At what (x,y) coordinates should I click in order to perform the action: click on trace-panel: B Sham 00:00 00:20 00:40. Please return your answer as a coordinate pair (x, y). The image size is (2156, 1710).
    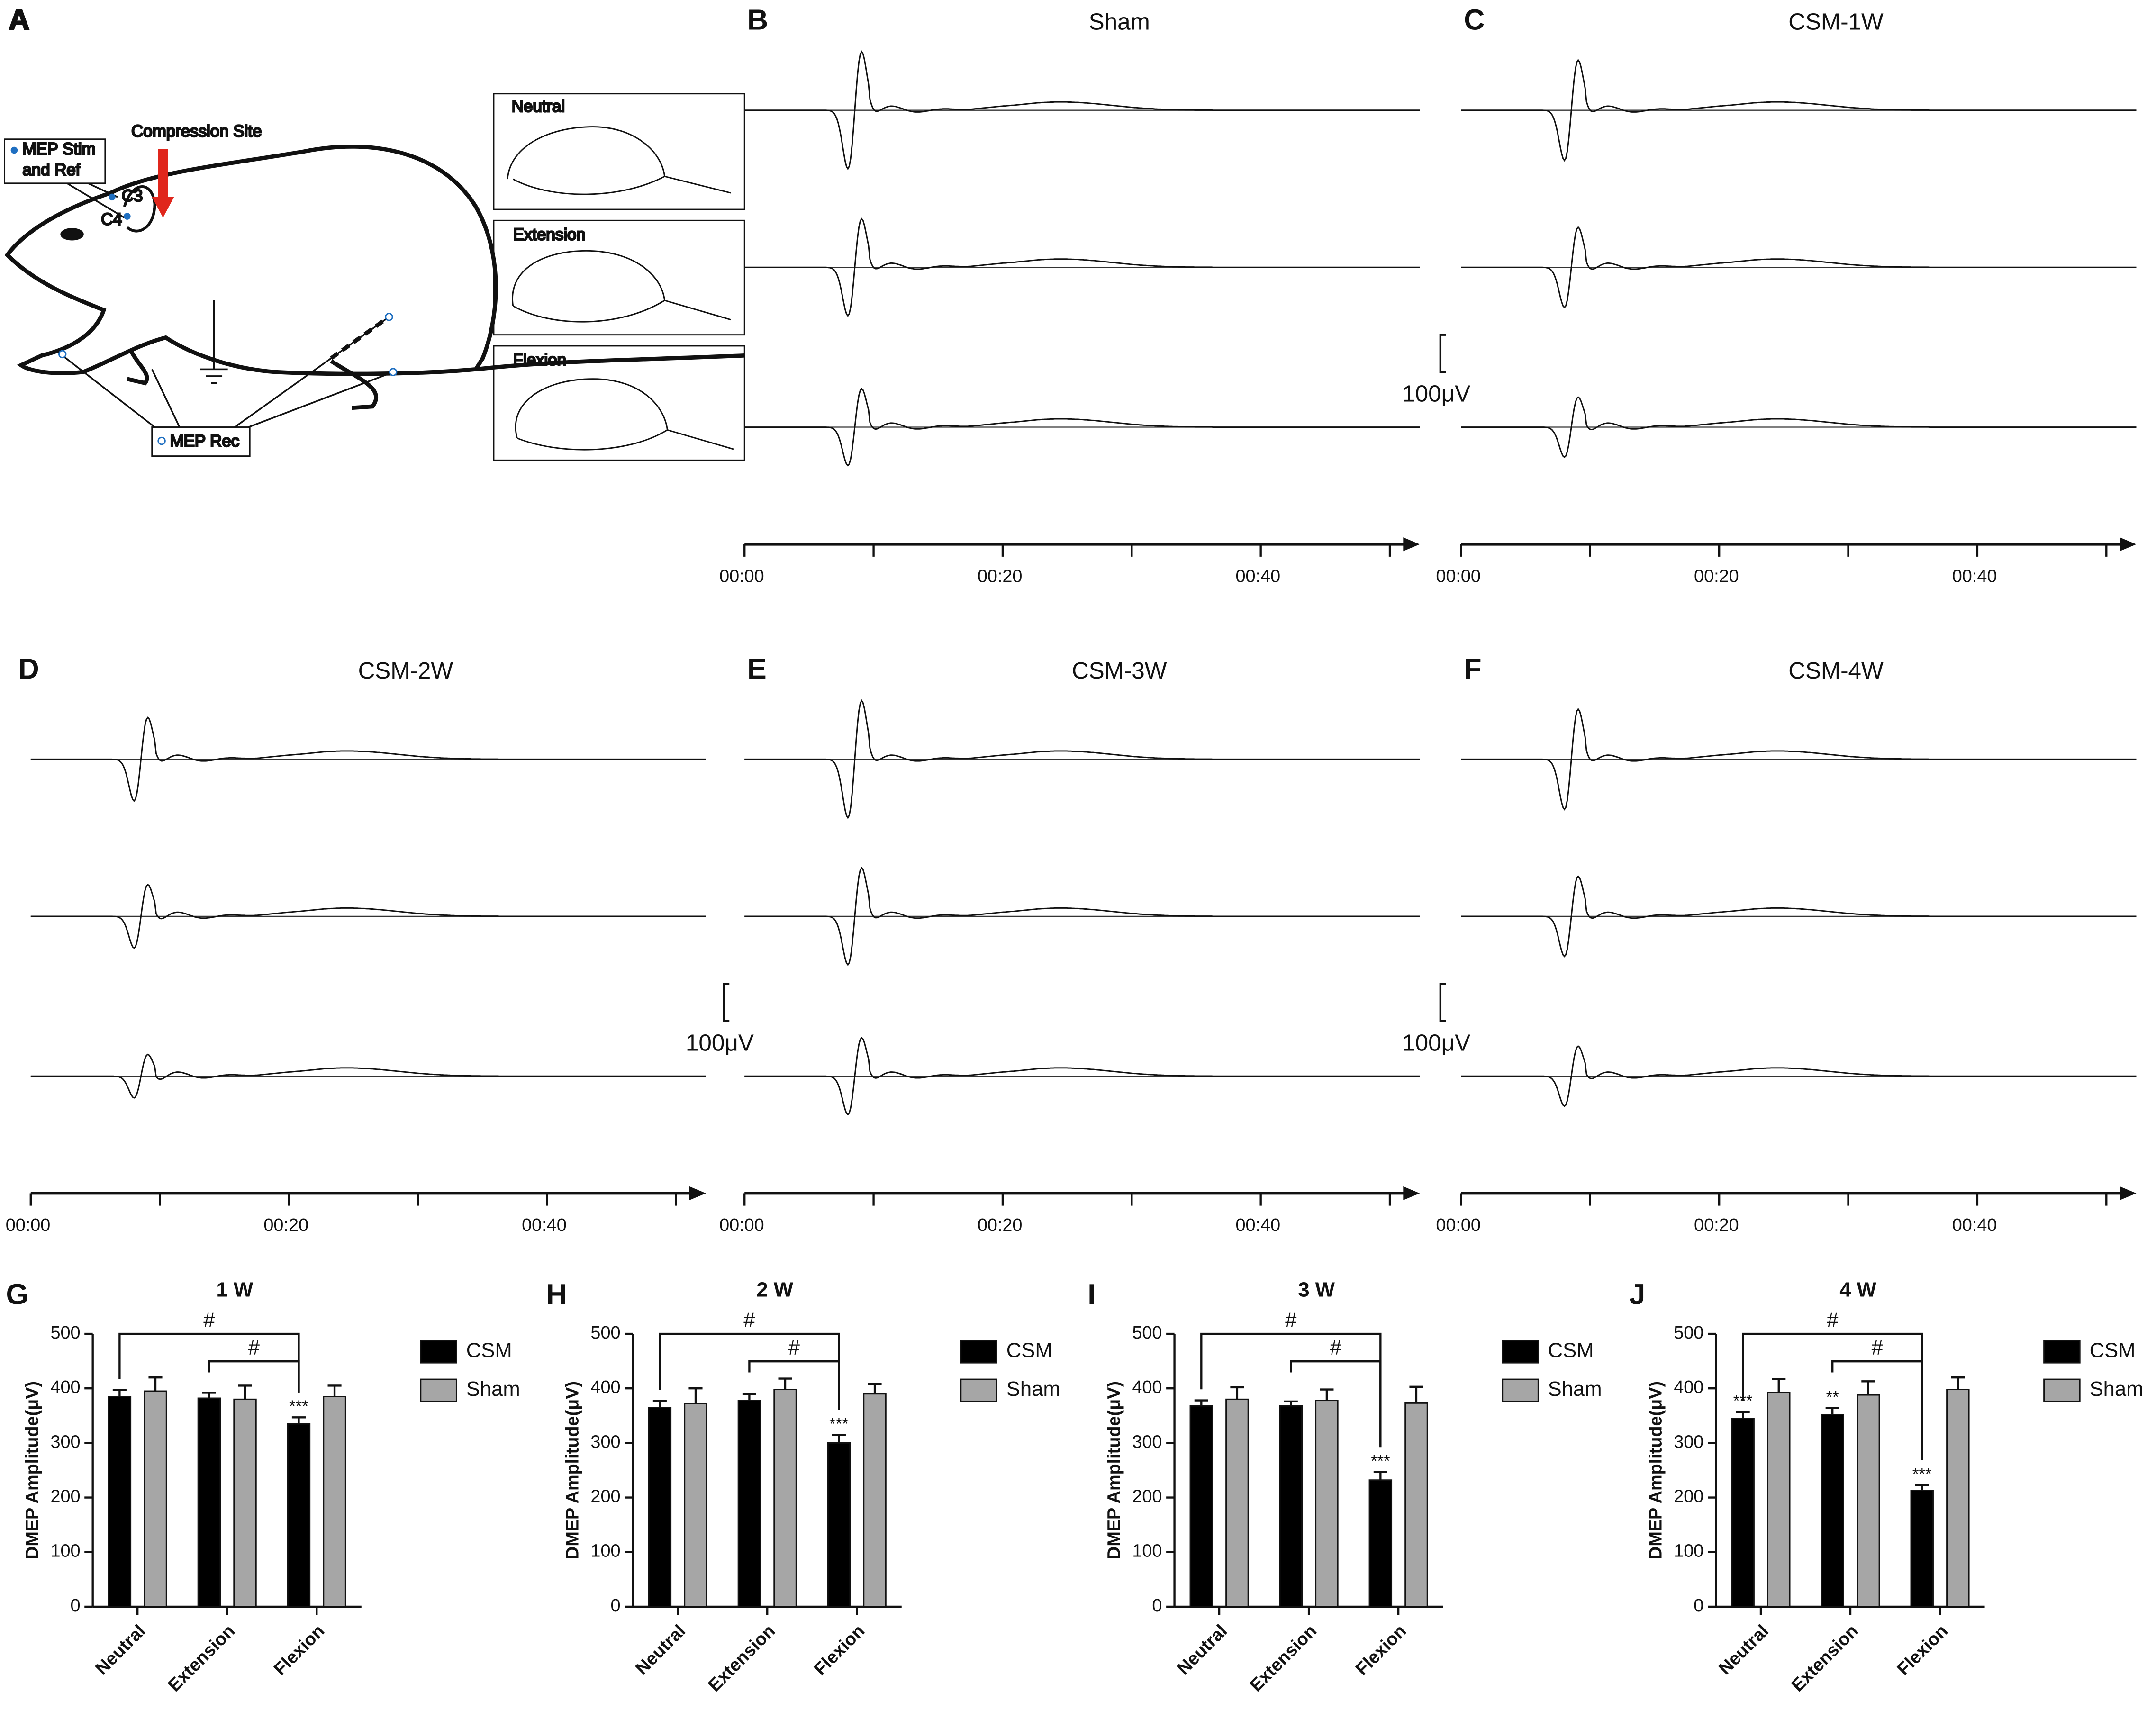
    Looking at the image, I should click on (1070, 295).